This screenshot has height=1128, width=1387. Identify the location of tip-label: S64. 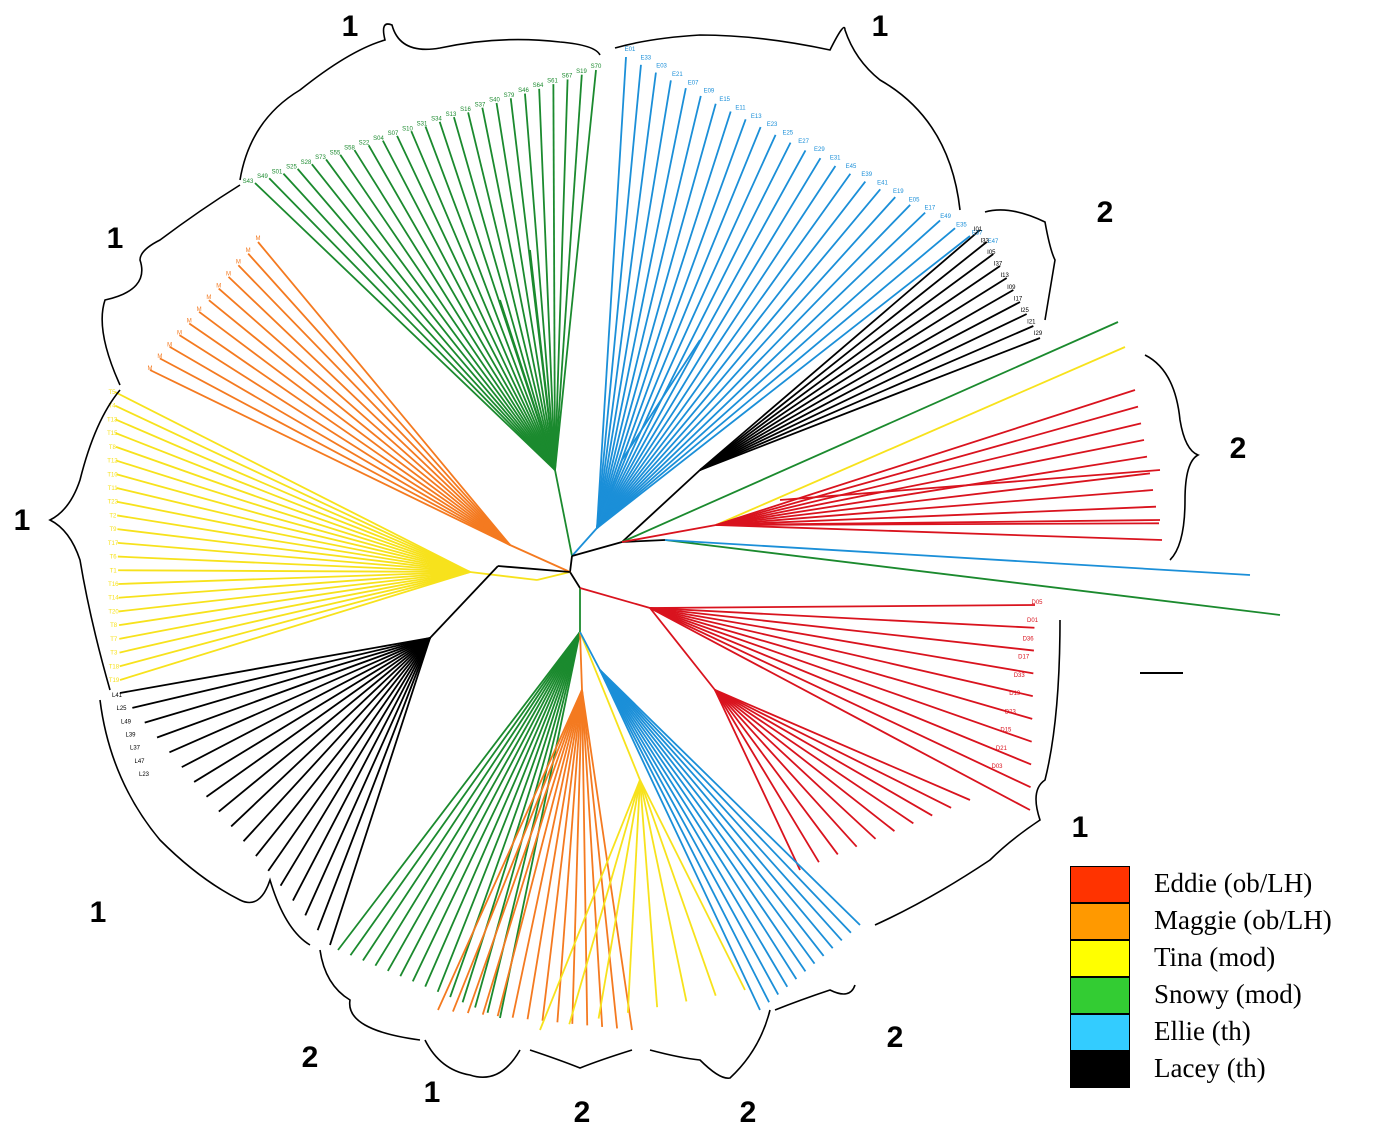
(538, 86).